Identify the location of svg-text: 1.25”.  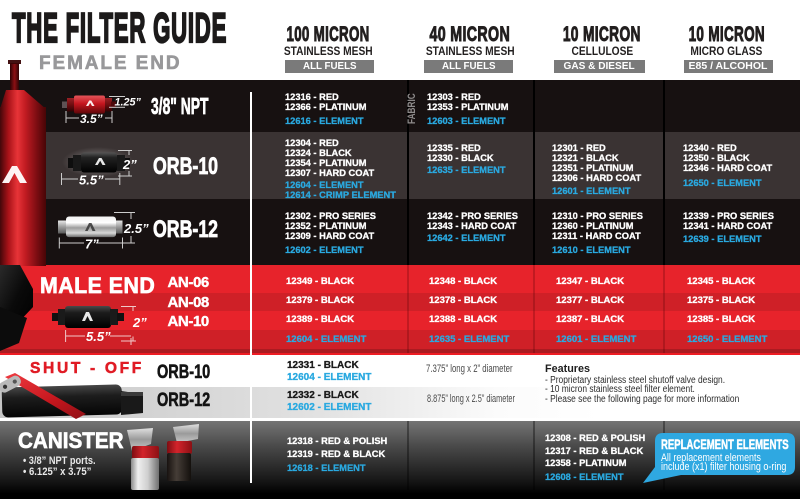
(128, 103).